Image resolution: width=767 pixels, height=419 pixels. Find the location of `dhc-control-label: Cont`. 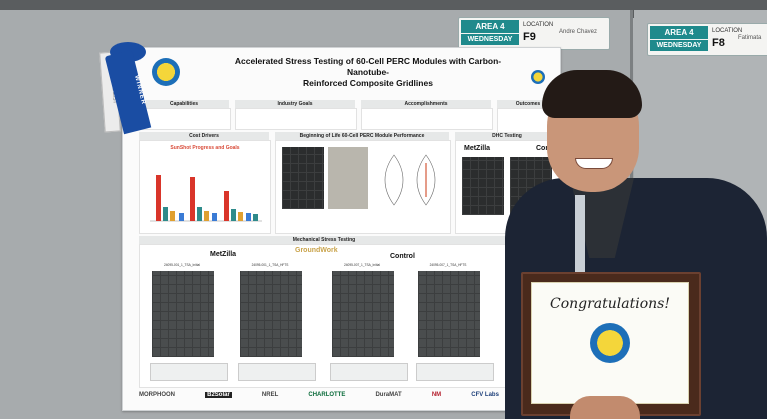

dhc-control-label: Cont is located at coordinates (544, 148).